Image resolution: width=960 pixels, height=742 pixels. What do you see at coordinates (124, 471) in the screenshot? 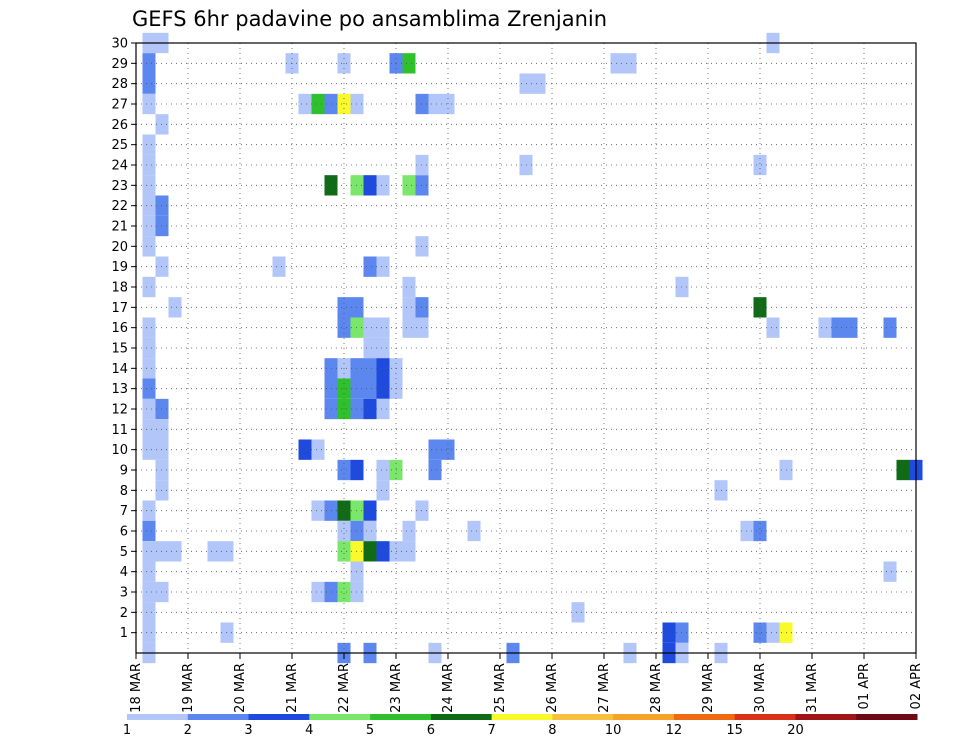
I see `y-tick-label: 9` at bounding box center [124, 471].